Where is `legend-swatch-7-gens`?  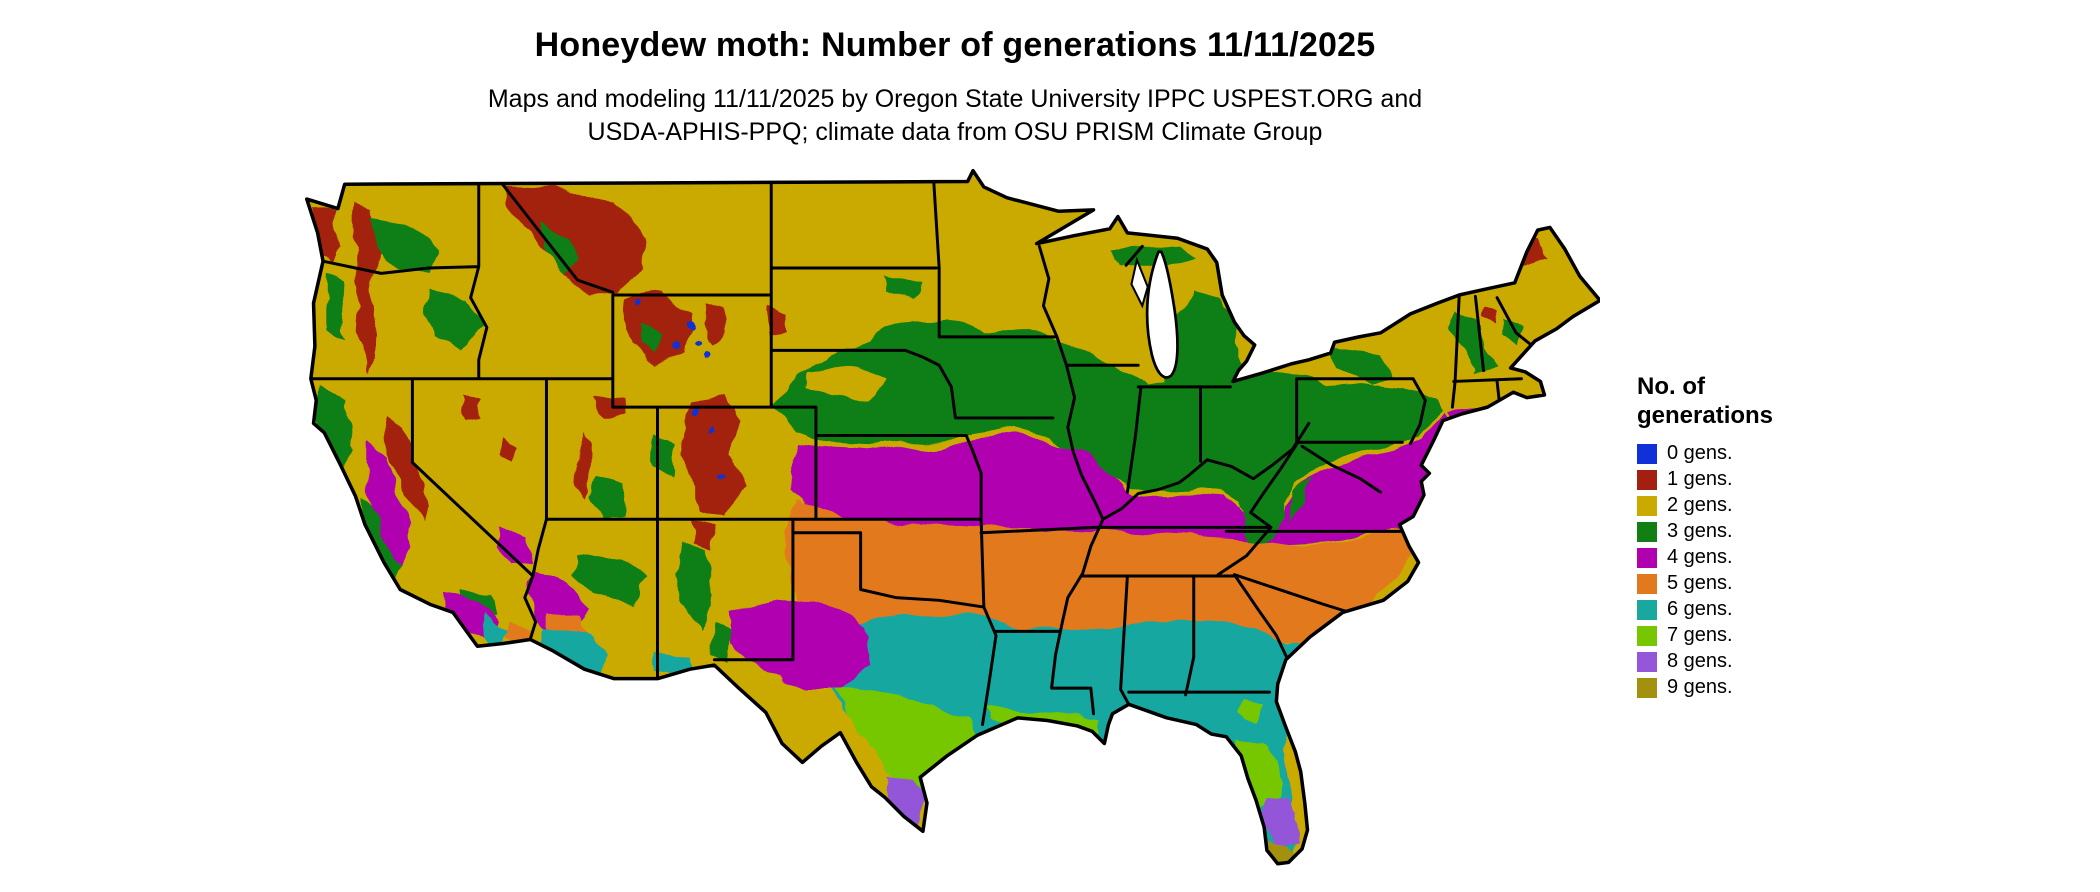 legend-swatch-7-gens is located at coordinates (1647, 635).